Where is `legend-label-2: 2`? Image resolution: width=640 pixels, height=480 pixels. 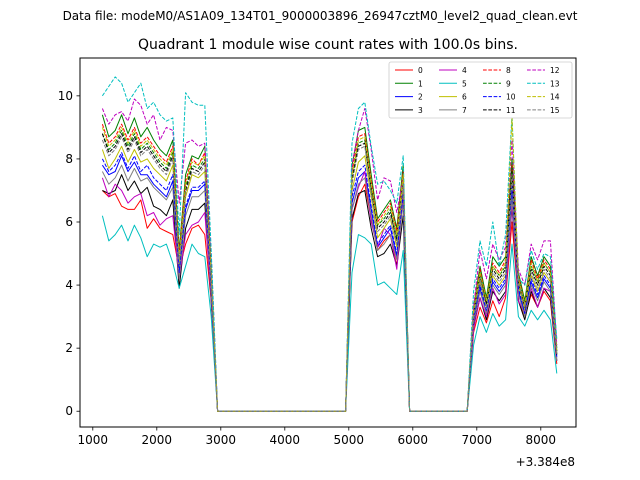
legend-label-2: 2 is located at coordinates (420, 97).